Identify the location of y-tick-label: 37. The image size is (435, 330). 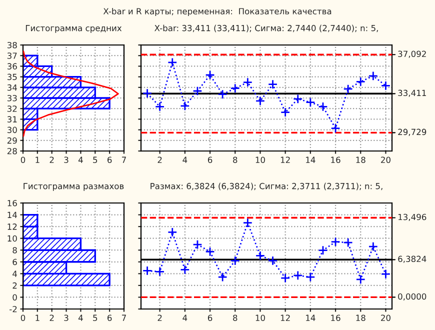
(12, 55).